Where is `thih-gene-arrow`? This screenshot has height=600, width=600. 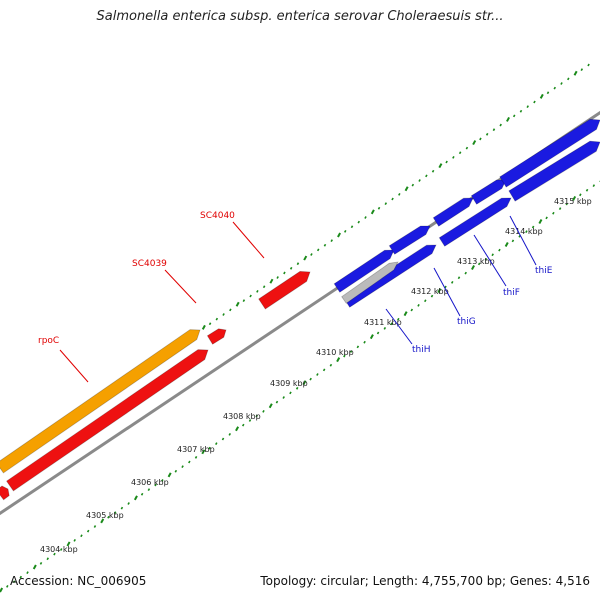 thih-gene-arrow is located at coordinates (370, 282).